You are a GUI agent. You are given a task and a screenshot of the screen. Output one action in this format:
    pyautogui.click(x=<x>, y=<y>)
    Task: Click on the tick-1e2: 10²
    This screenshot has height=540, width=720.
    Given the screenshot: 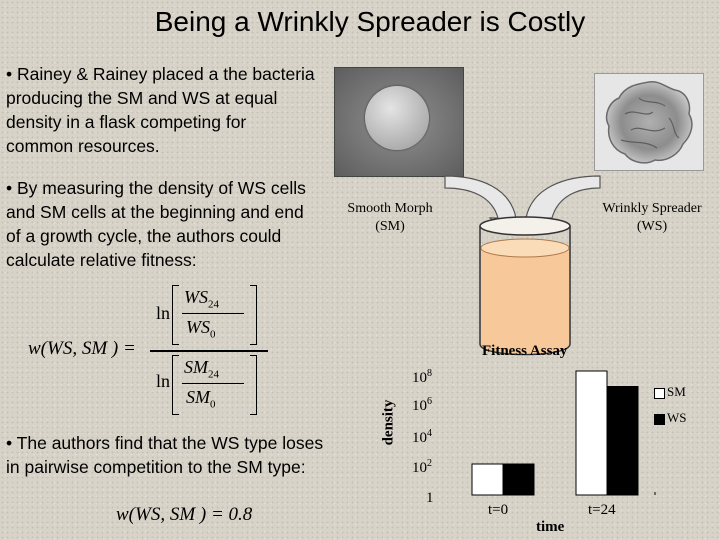 What is the action you would take?
    pyautogui.click(x=422, y=467)
    